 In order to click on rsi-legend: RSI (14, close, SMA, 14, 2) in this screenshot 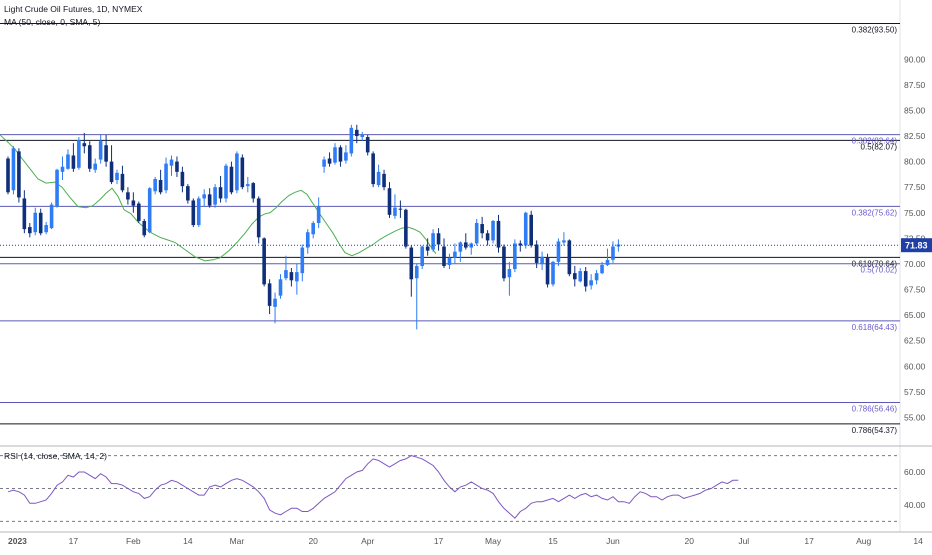, I will do `click(55, 456)`.